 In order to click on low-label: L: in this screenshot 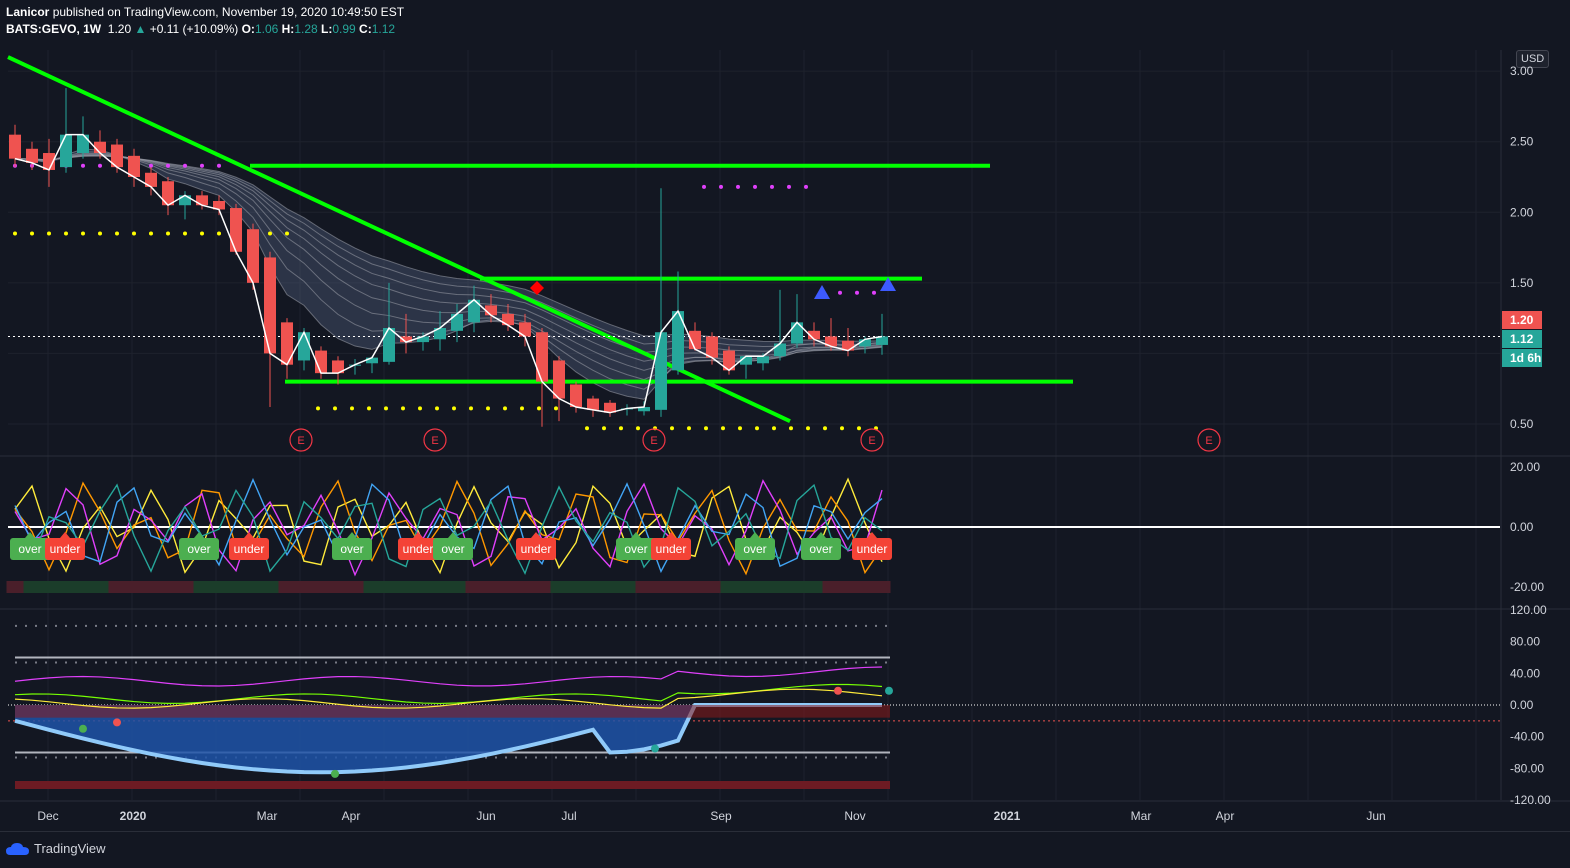, I will do `click(327, 29)`.